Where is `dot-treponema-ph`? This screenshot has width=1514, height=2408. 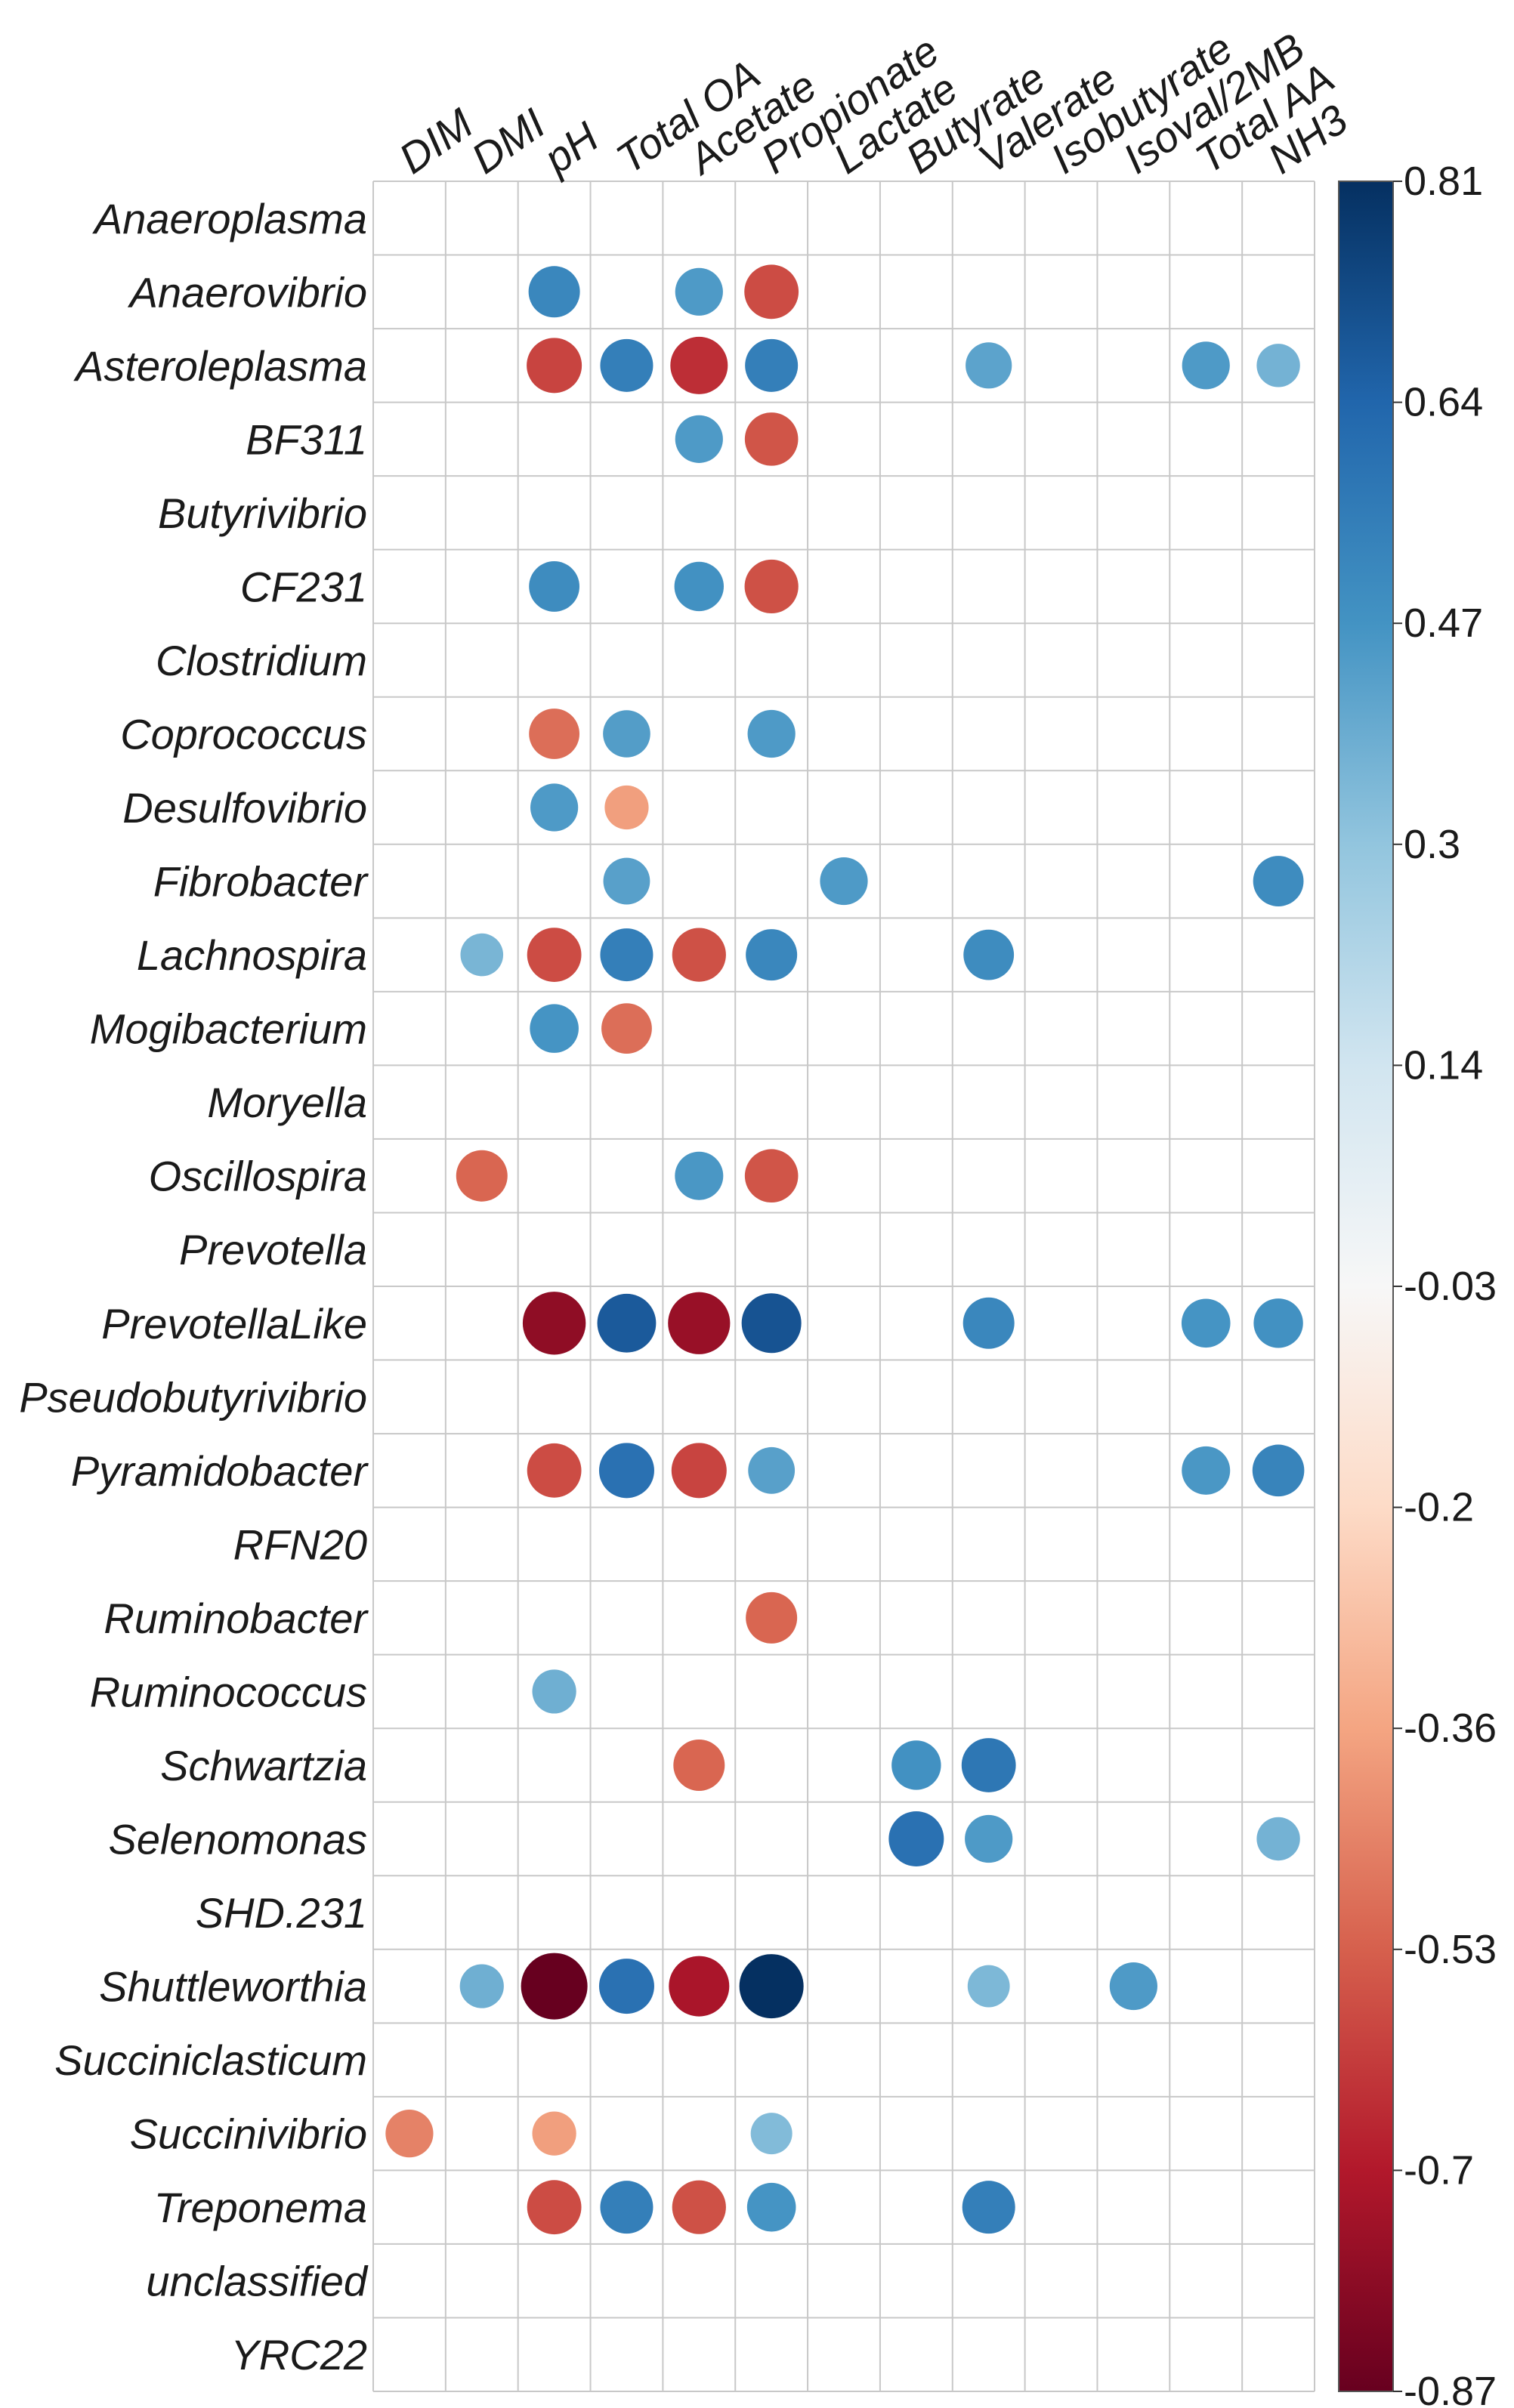
dot-treponema-ph is located at coordinates (554, 2207).